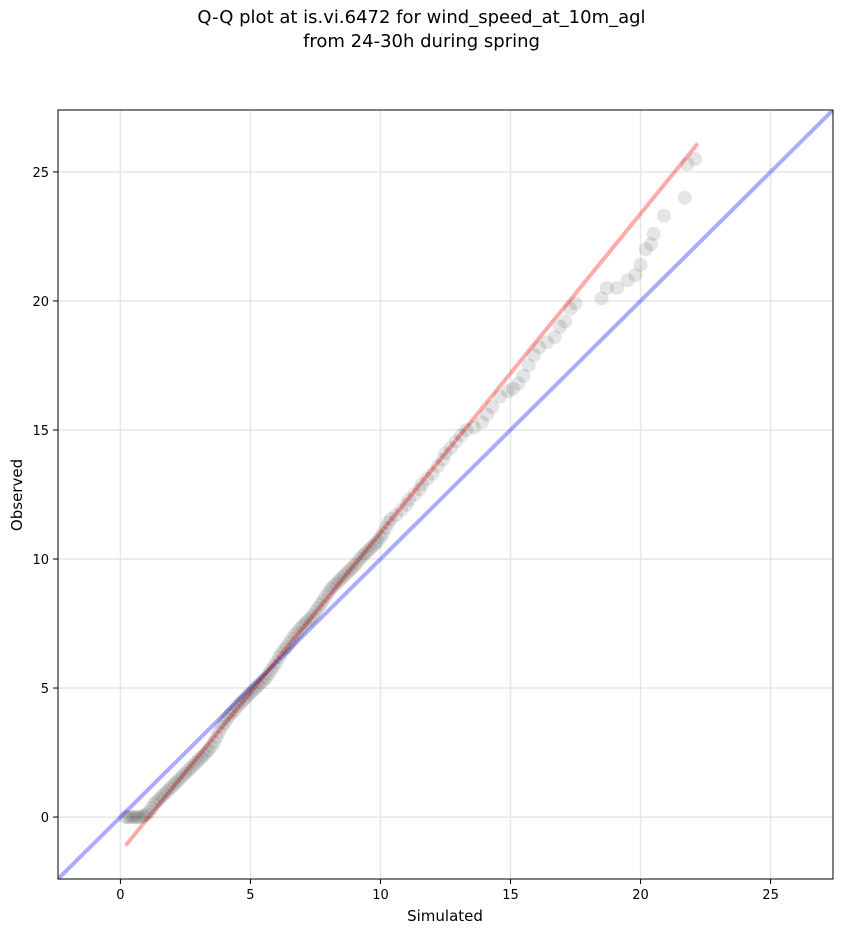 The image size is (843, 934). Describe the element at coordinates (40, 173) in the screenshot. I see `y-tick-label: 25` at that location.